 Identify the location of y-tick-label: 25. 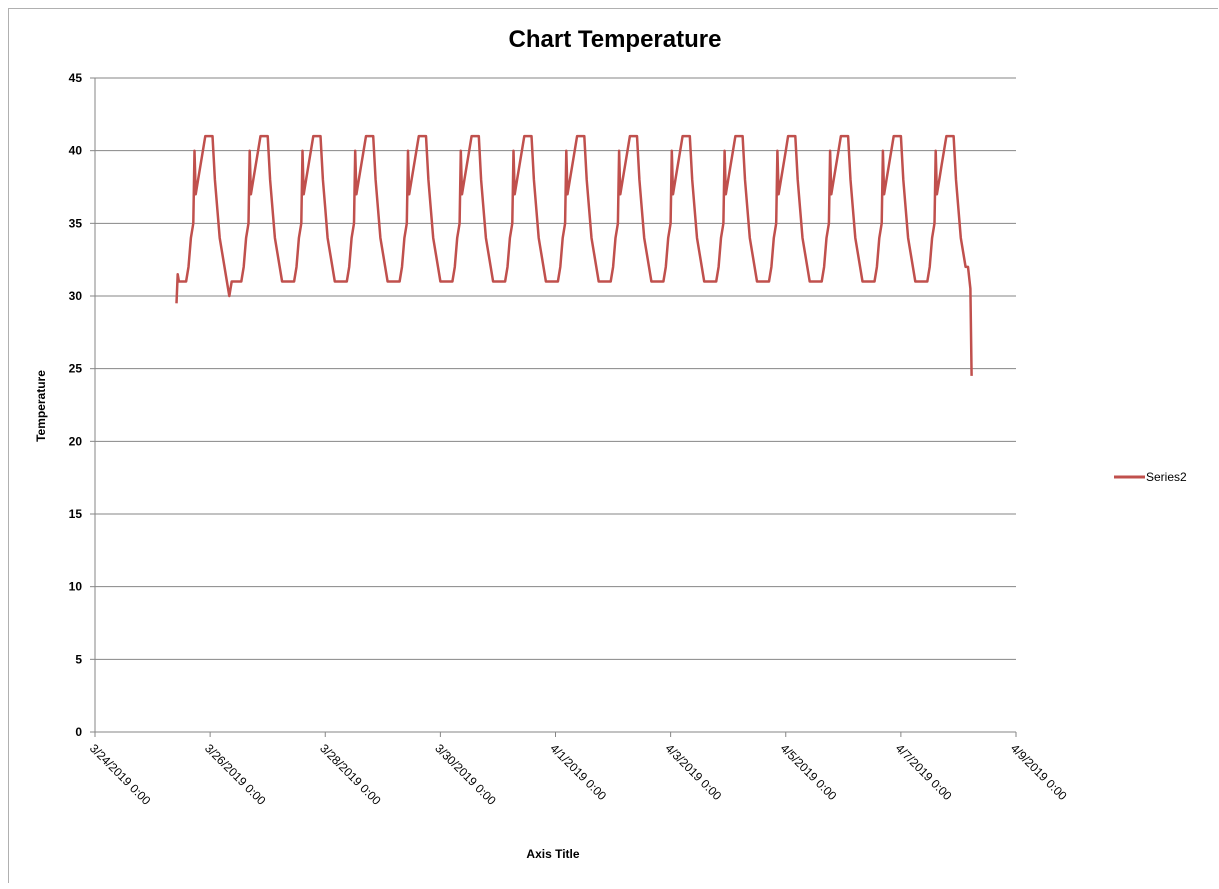
(76, 369).